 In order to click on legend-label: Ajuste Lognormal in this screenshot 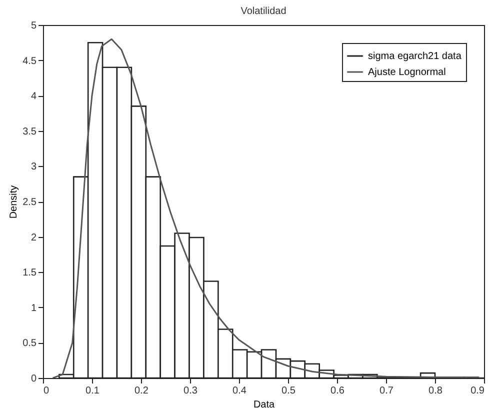, I will do `click(407, 72)`.